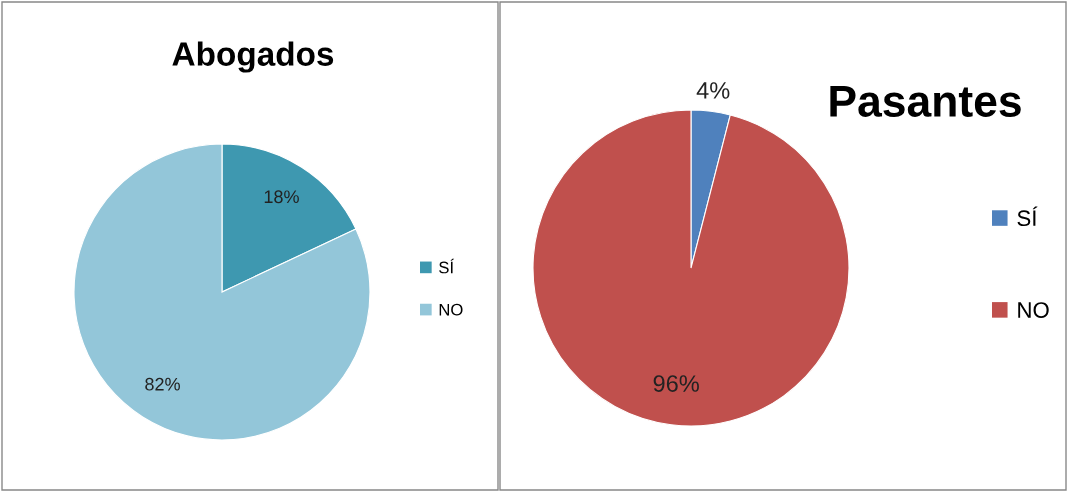 The width and height of the screenshot is (1069, 493). I want to click on chart-title: Pasantes, so click(925, 101).